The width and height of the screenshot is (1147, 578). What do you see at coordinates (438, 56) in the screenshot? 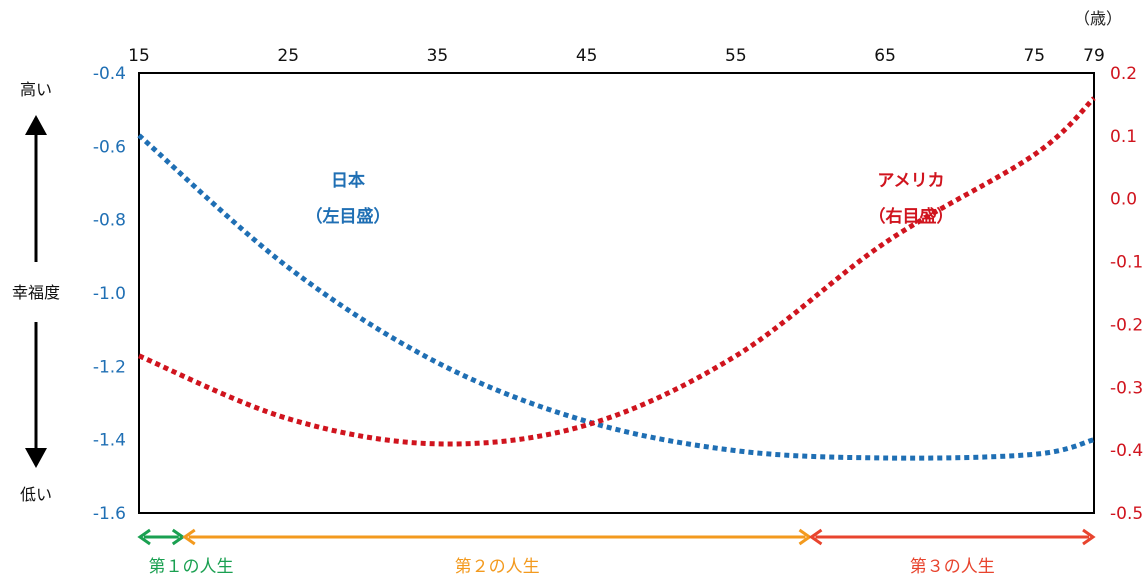
I see `x-tick-label: 35` at bounding box center [438, 56].